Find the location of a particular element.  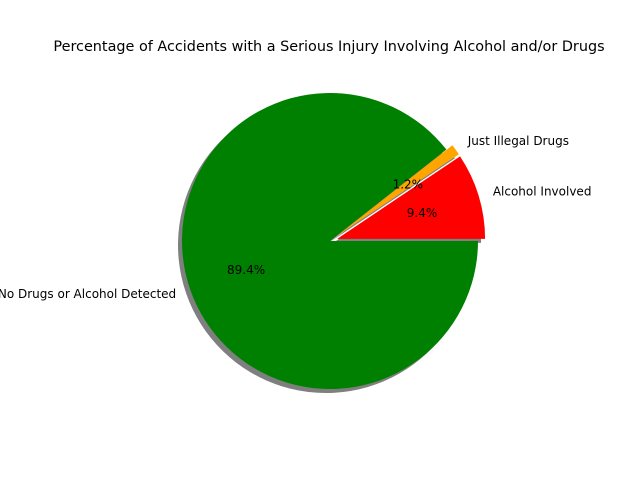

slice-label-no-drugs-or-alcohol-detected: No Drugs or Alcohol Detected is located at coordinates (88, 294).